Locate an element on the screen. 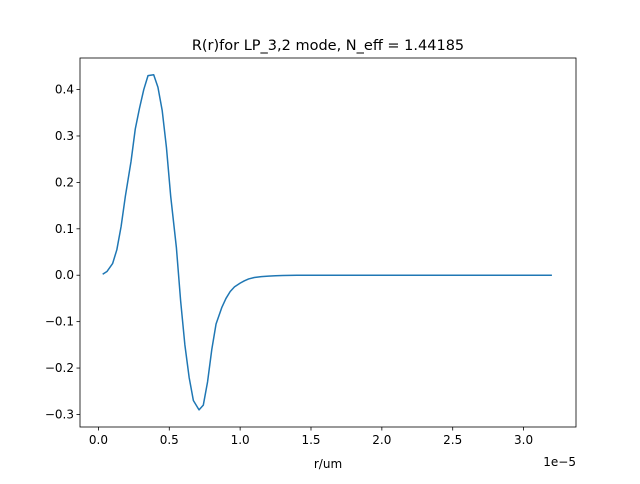 This screenshot has width=640, height=484. x-tick-label-2: 1.0 is located at coordinates (240, 440).